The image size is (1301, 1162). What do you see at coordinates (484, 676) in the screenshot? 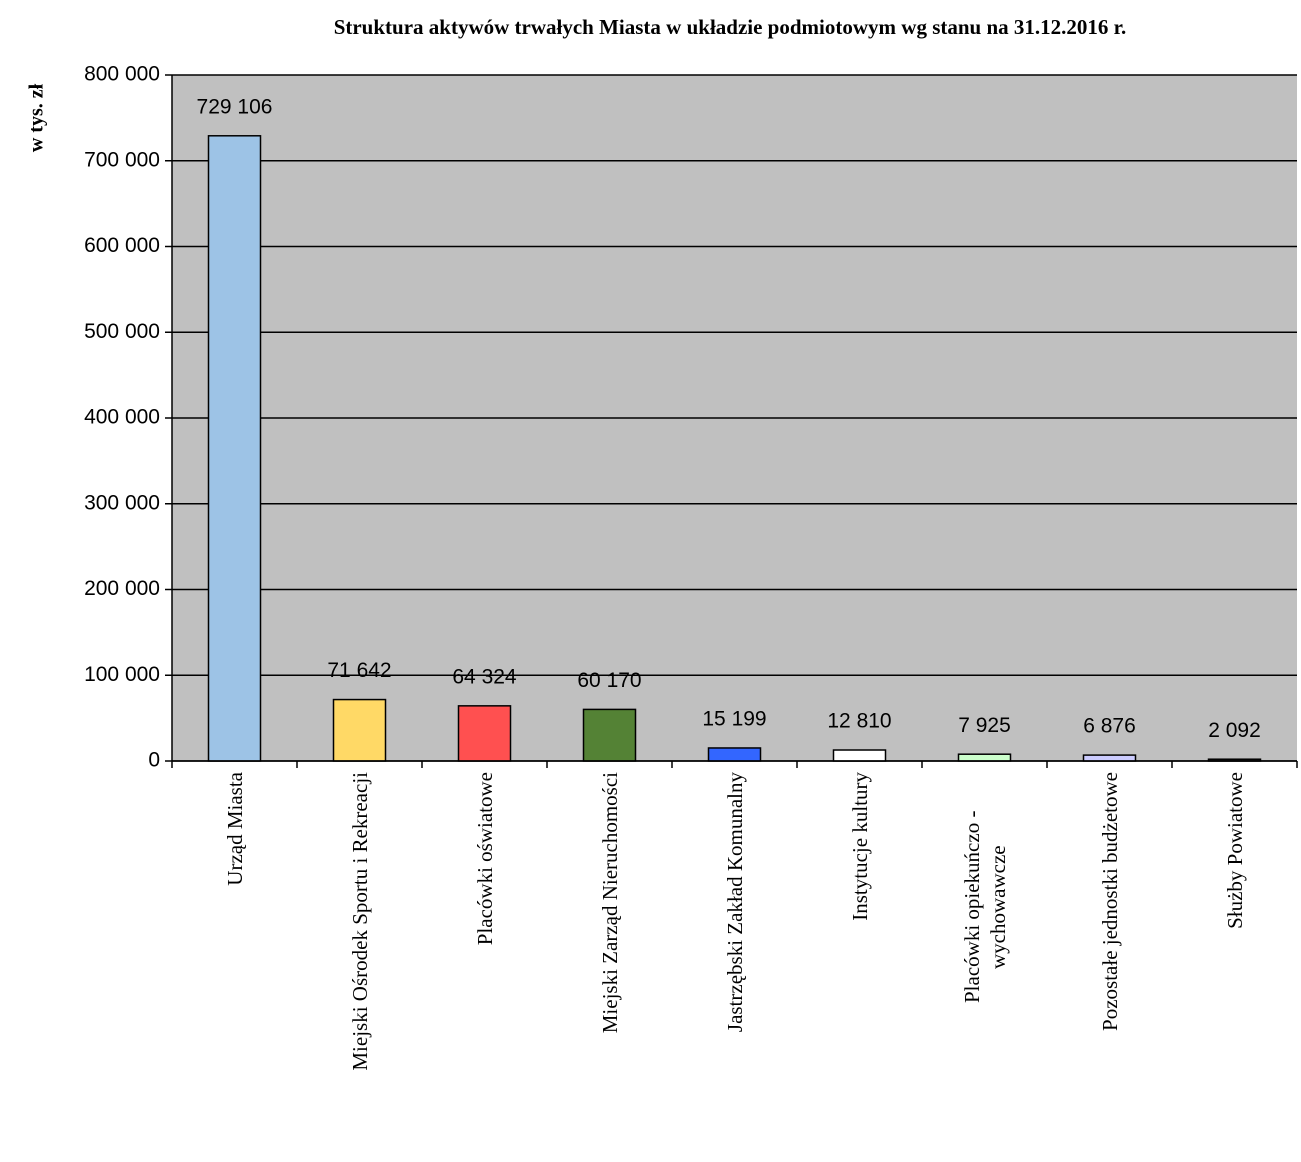
I see `data-label: 64 324` at bounding box center [484, 676].